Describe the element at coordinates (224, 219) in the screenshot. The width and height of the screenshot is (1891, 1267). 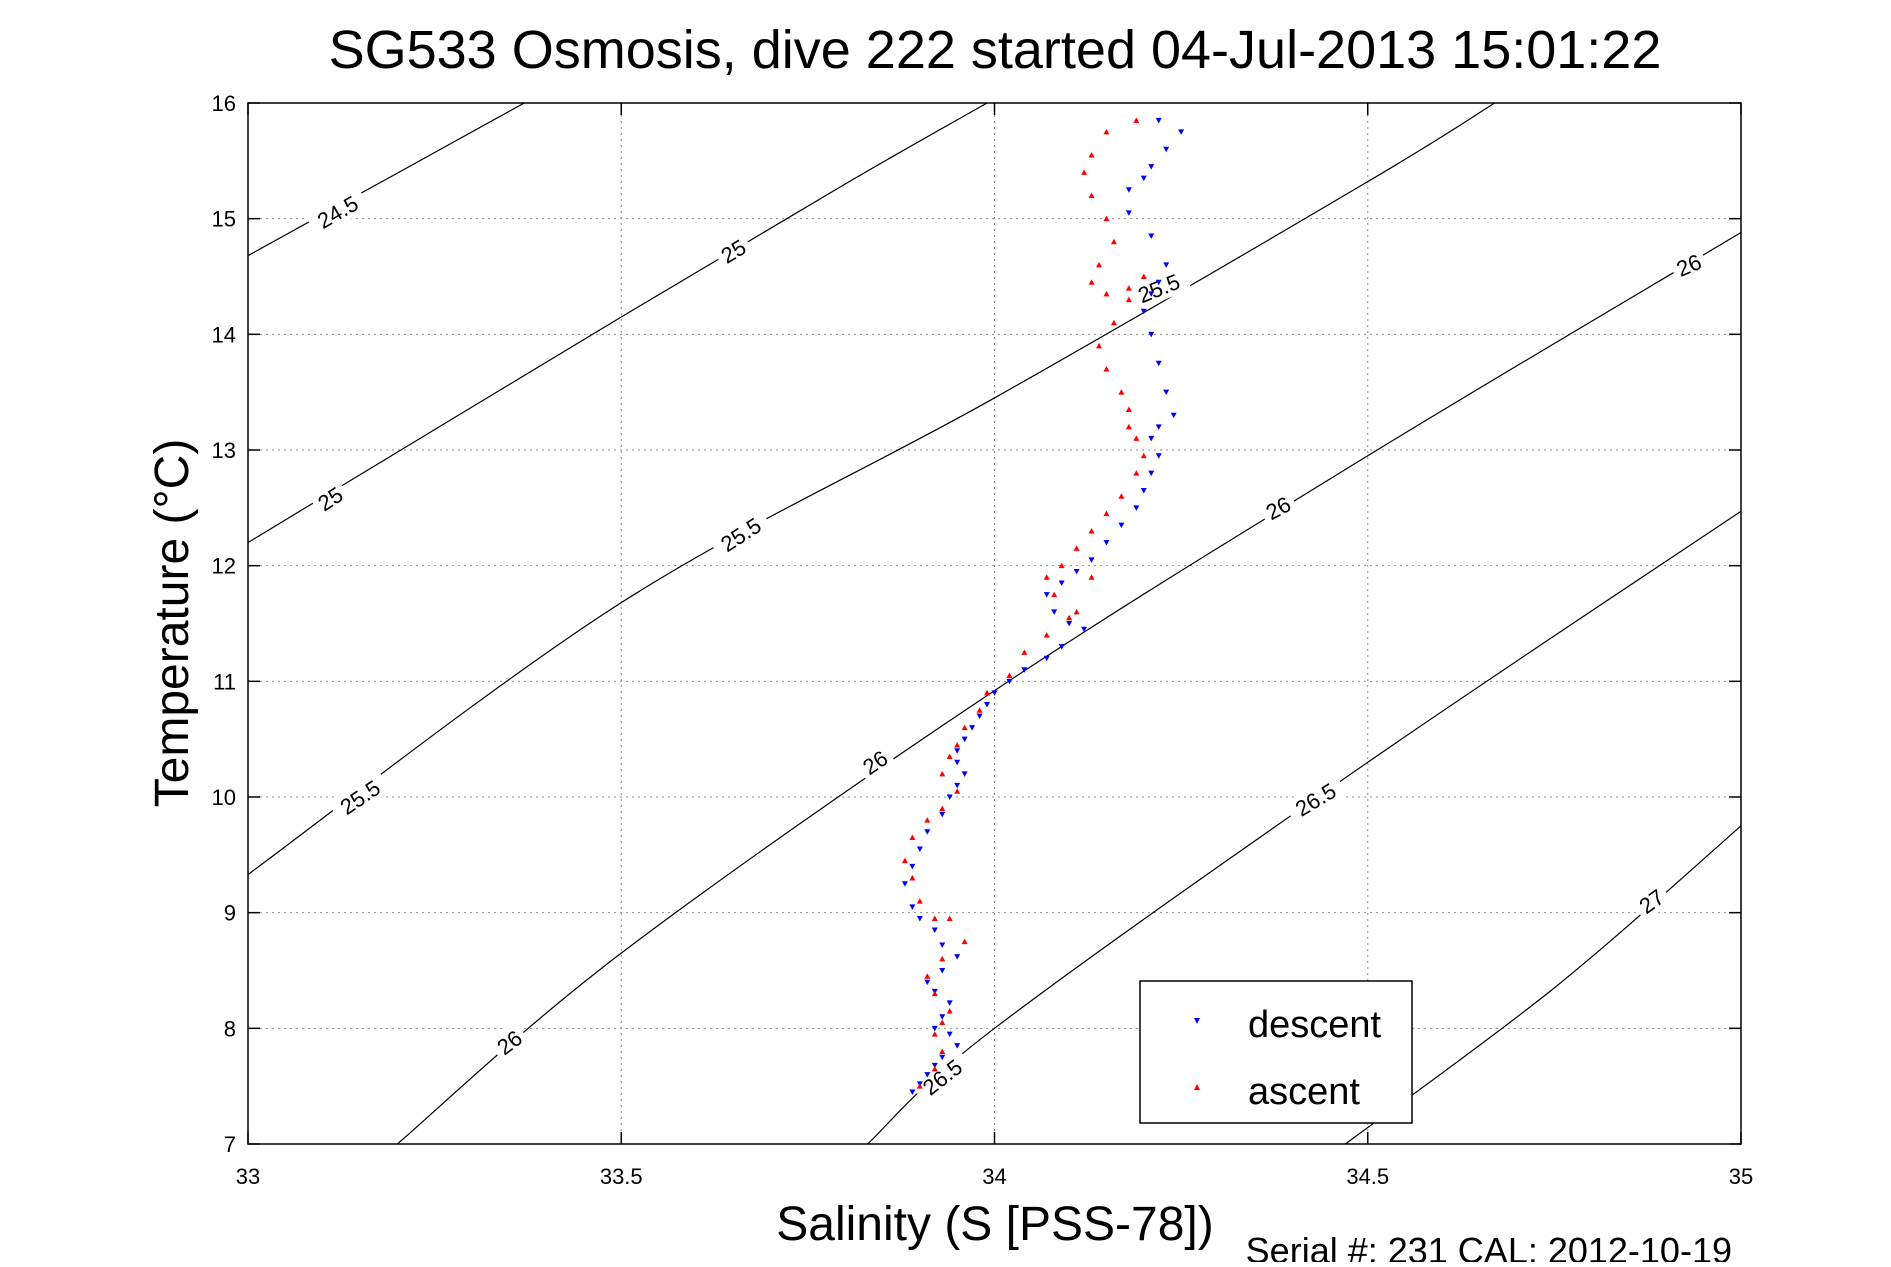
I see `y-tick-label: 15` at that location.